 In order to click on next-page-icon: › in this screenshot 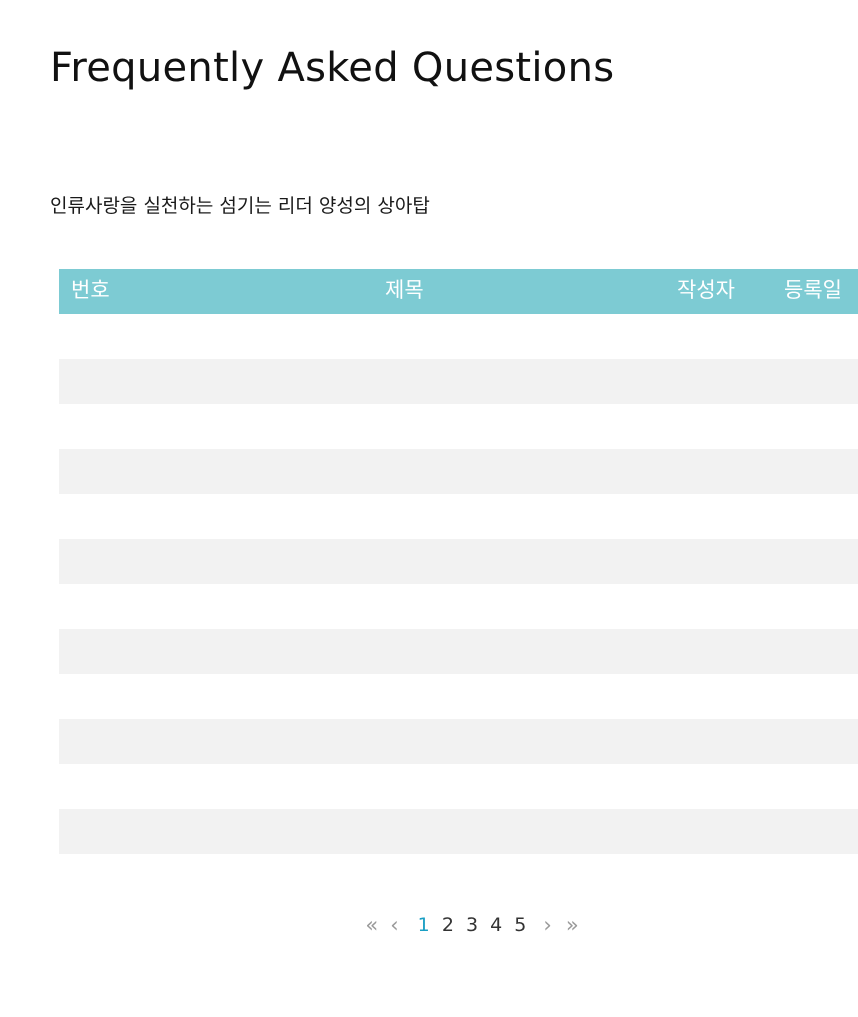, I will do `click(547, 925)`.